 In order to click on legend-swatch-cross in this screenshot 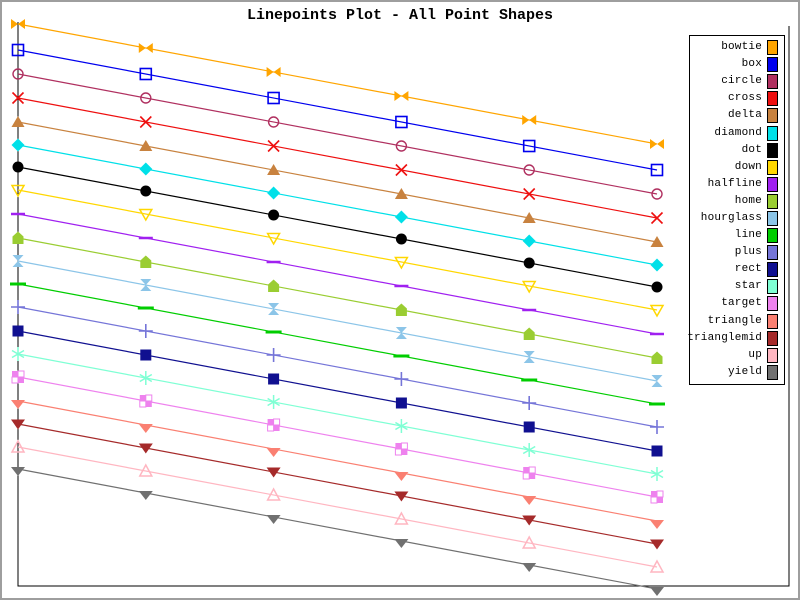, I will do `click(772, 99)`.